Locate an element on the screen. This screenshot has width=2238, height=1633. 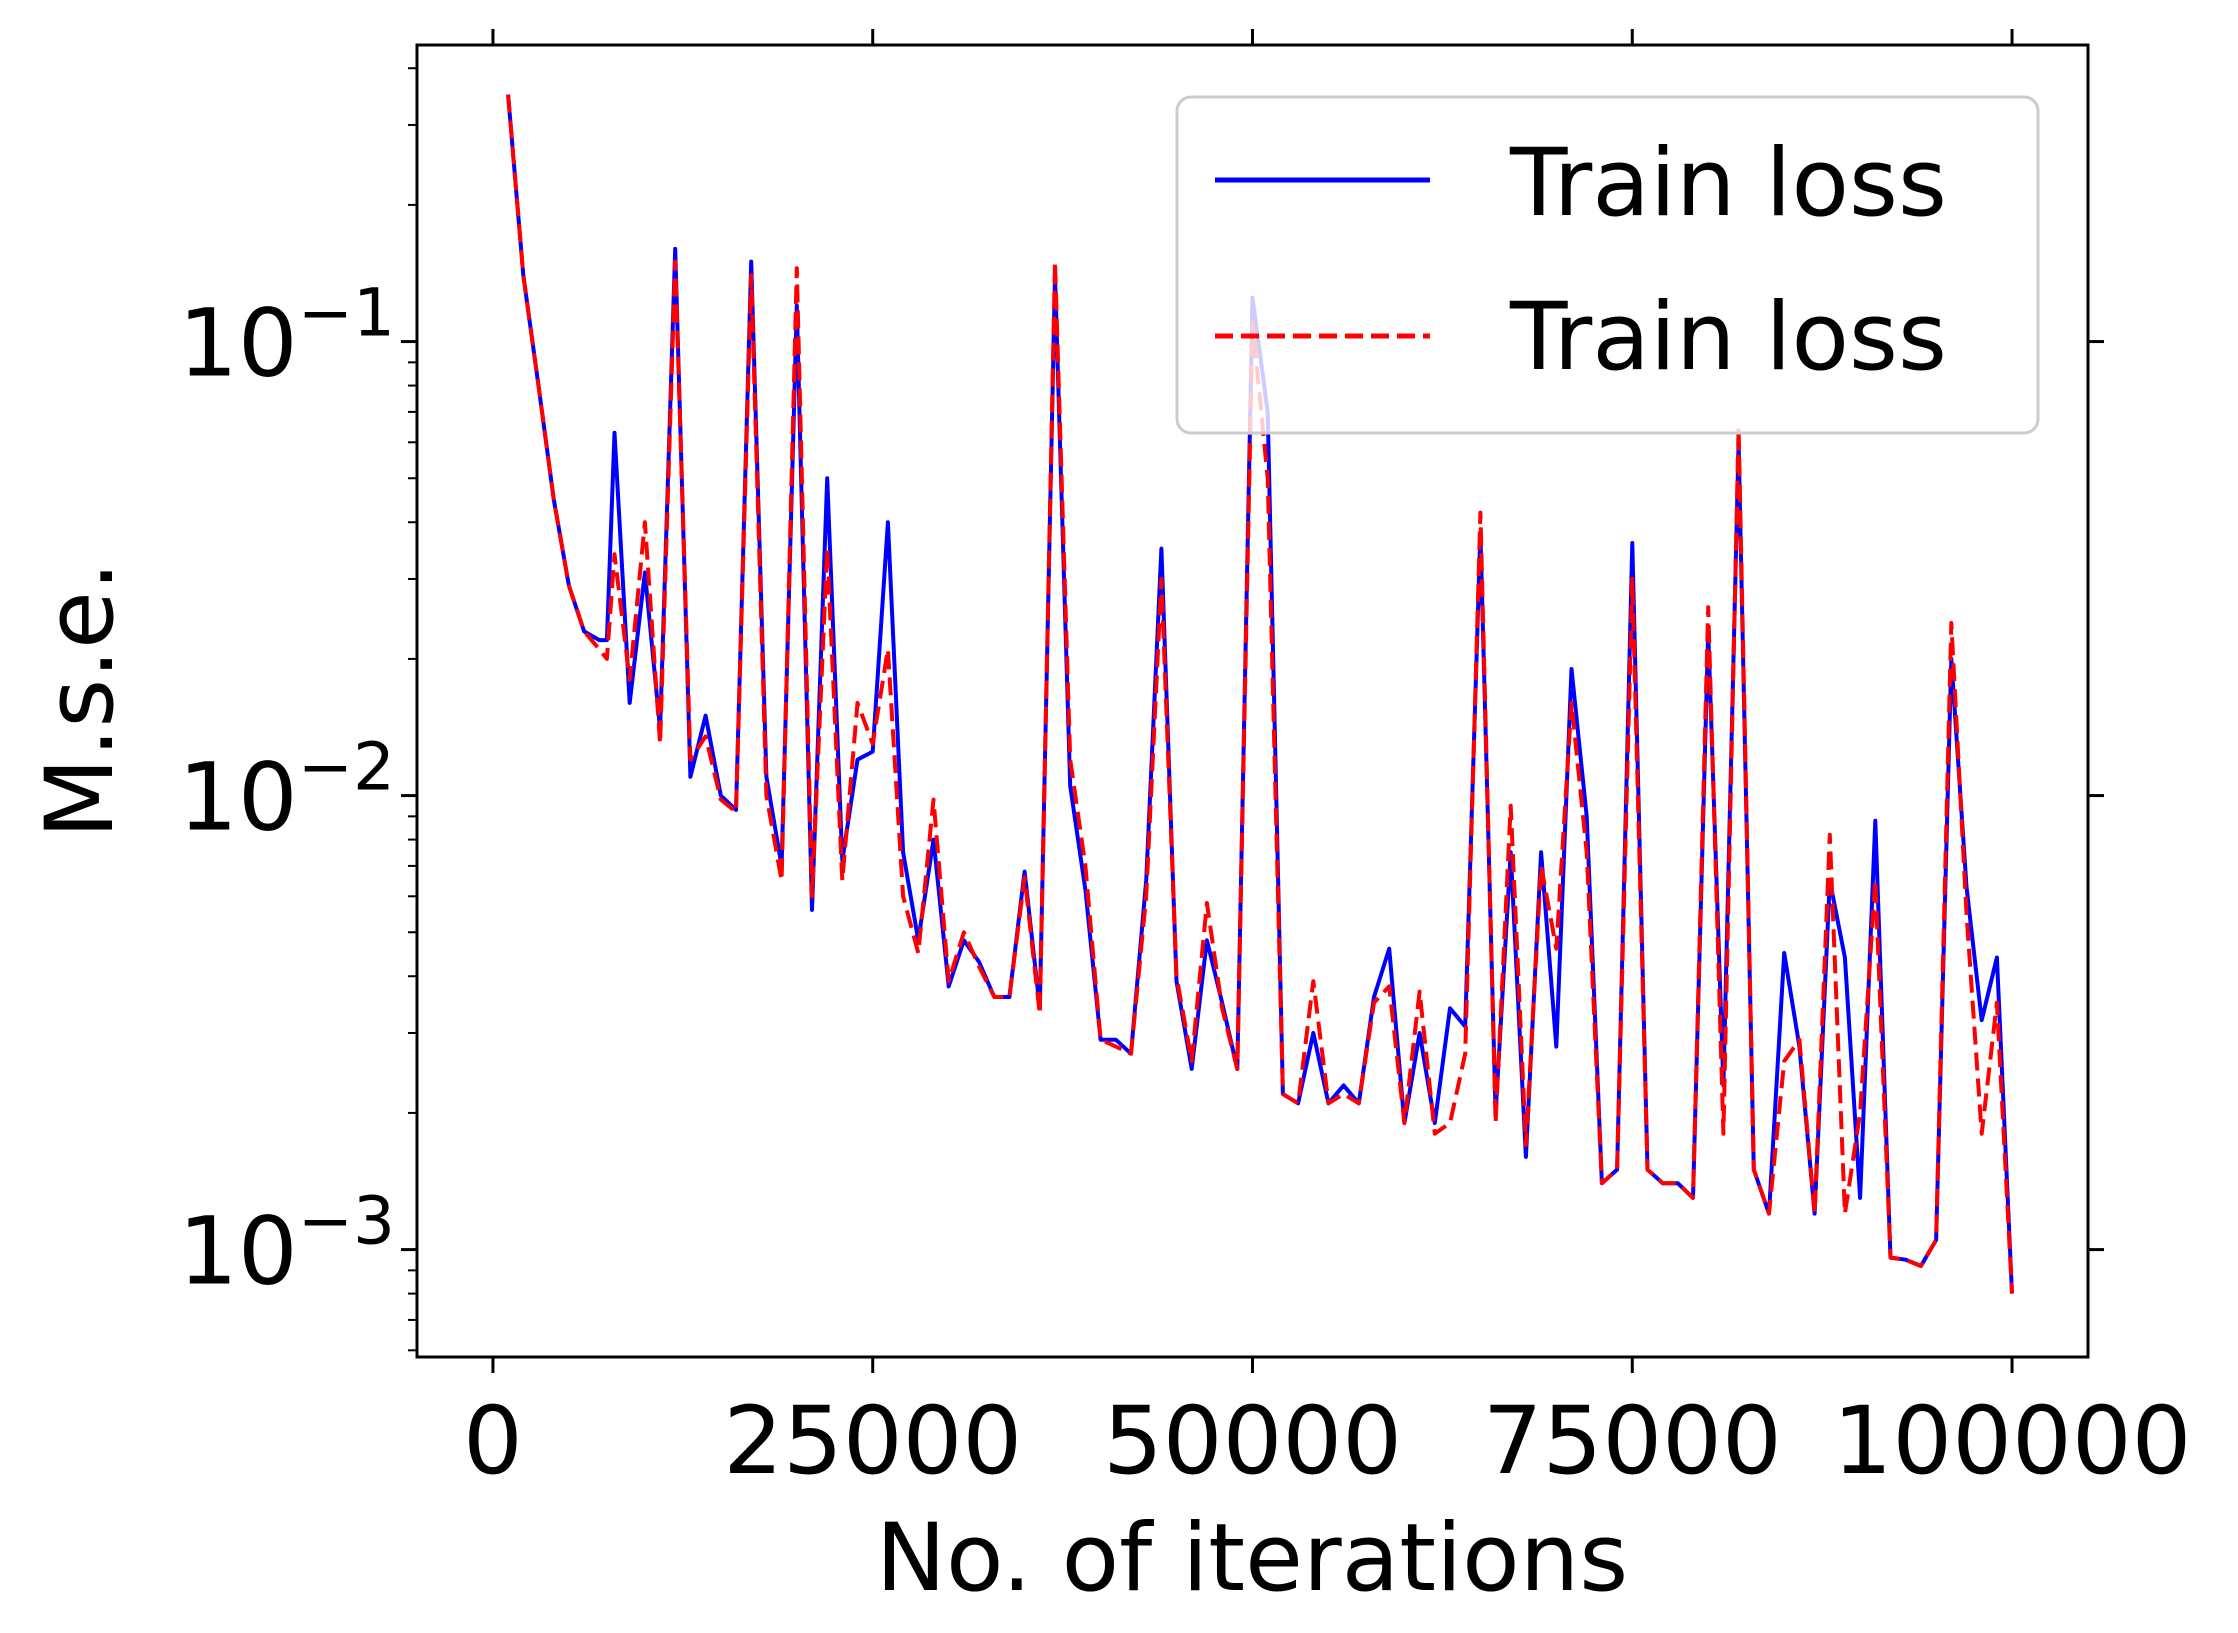
x-tick-label: 50000 is located at coordinates (1252, 1441).